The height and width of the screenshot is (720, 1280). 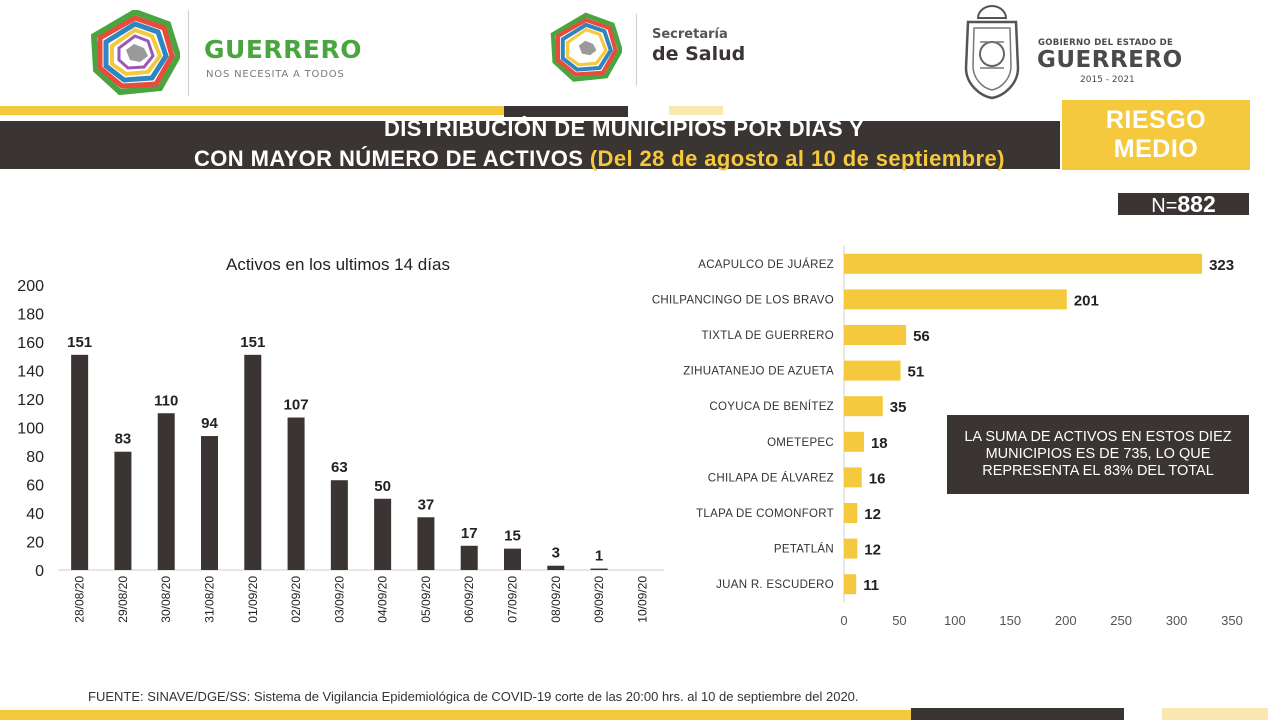 I want to click on bar-value-label: 63, so click(x=339, y=467).